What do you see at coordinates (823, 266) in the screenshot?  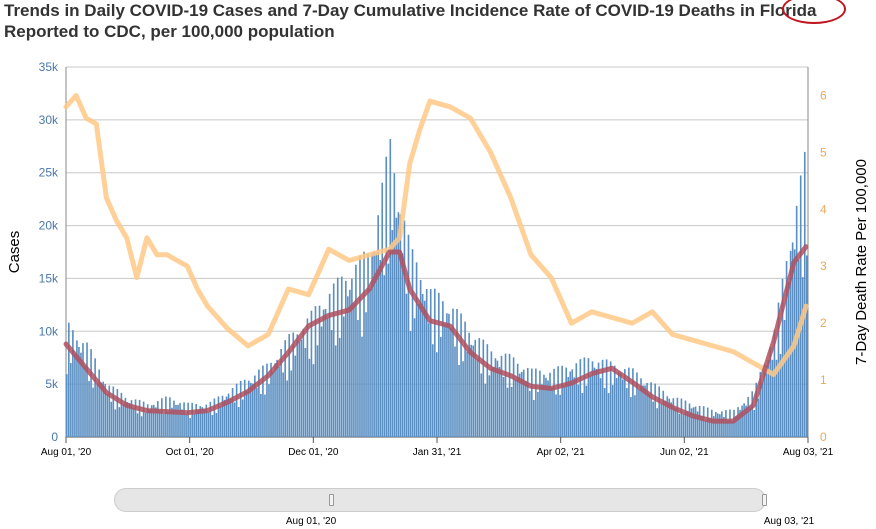 I see `y2-tick-label: 3` at bounding box center [823, 266].